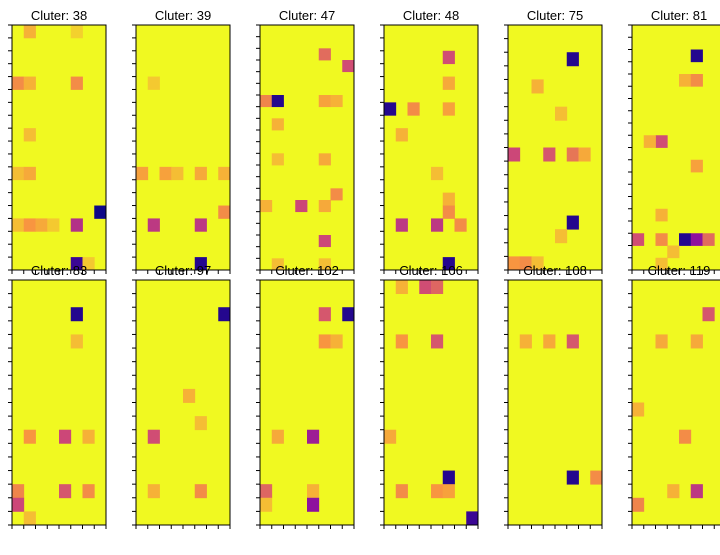 This screenshot has width=720, height=555. I want to click on heatmap-panel: Cluter: 97, so click(181, 396).